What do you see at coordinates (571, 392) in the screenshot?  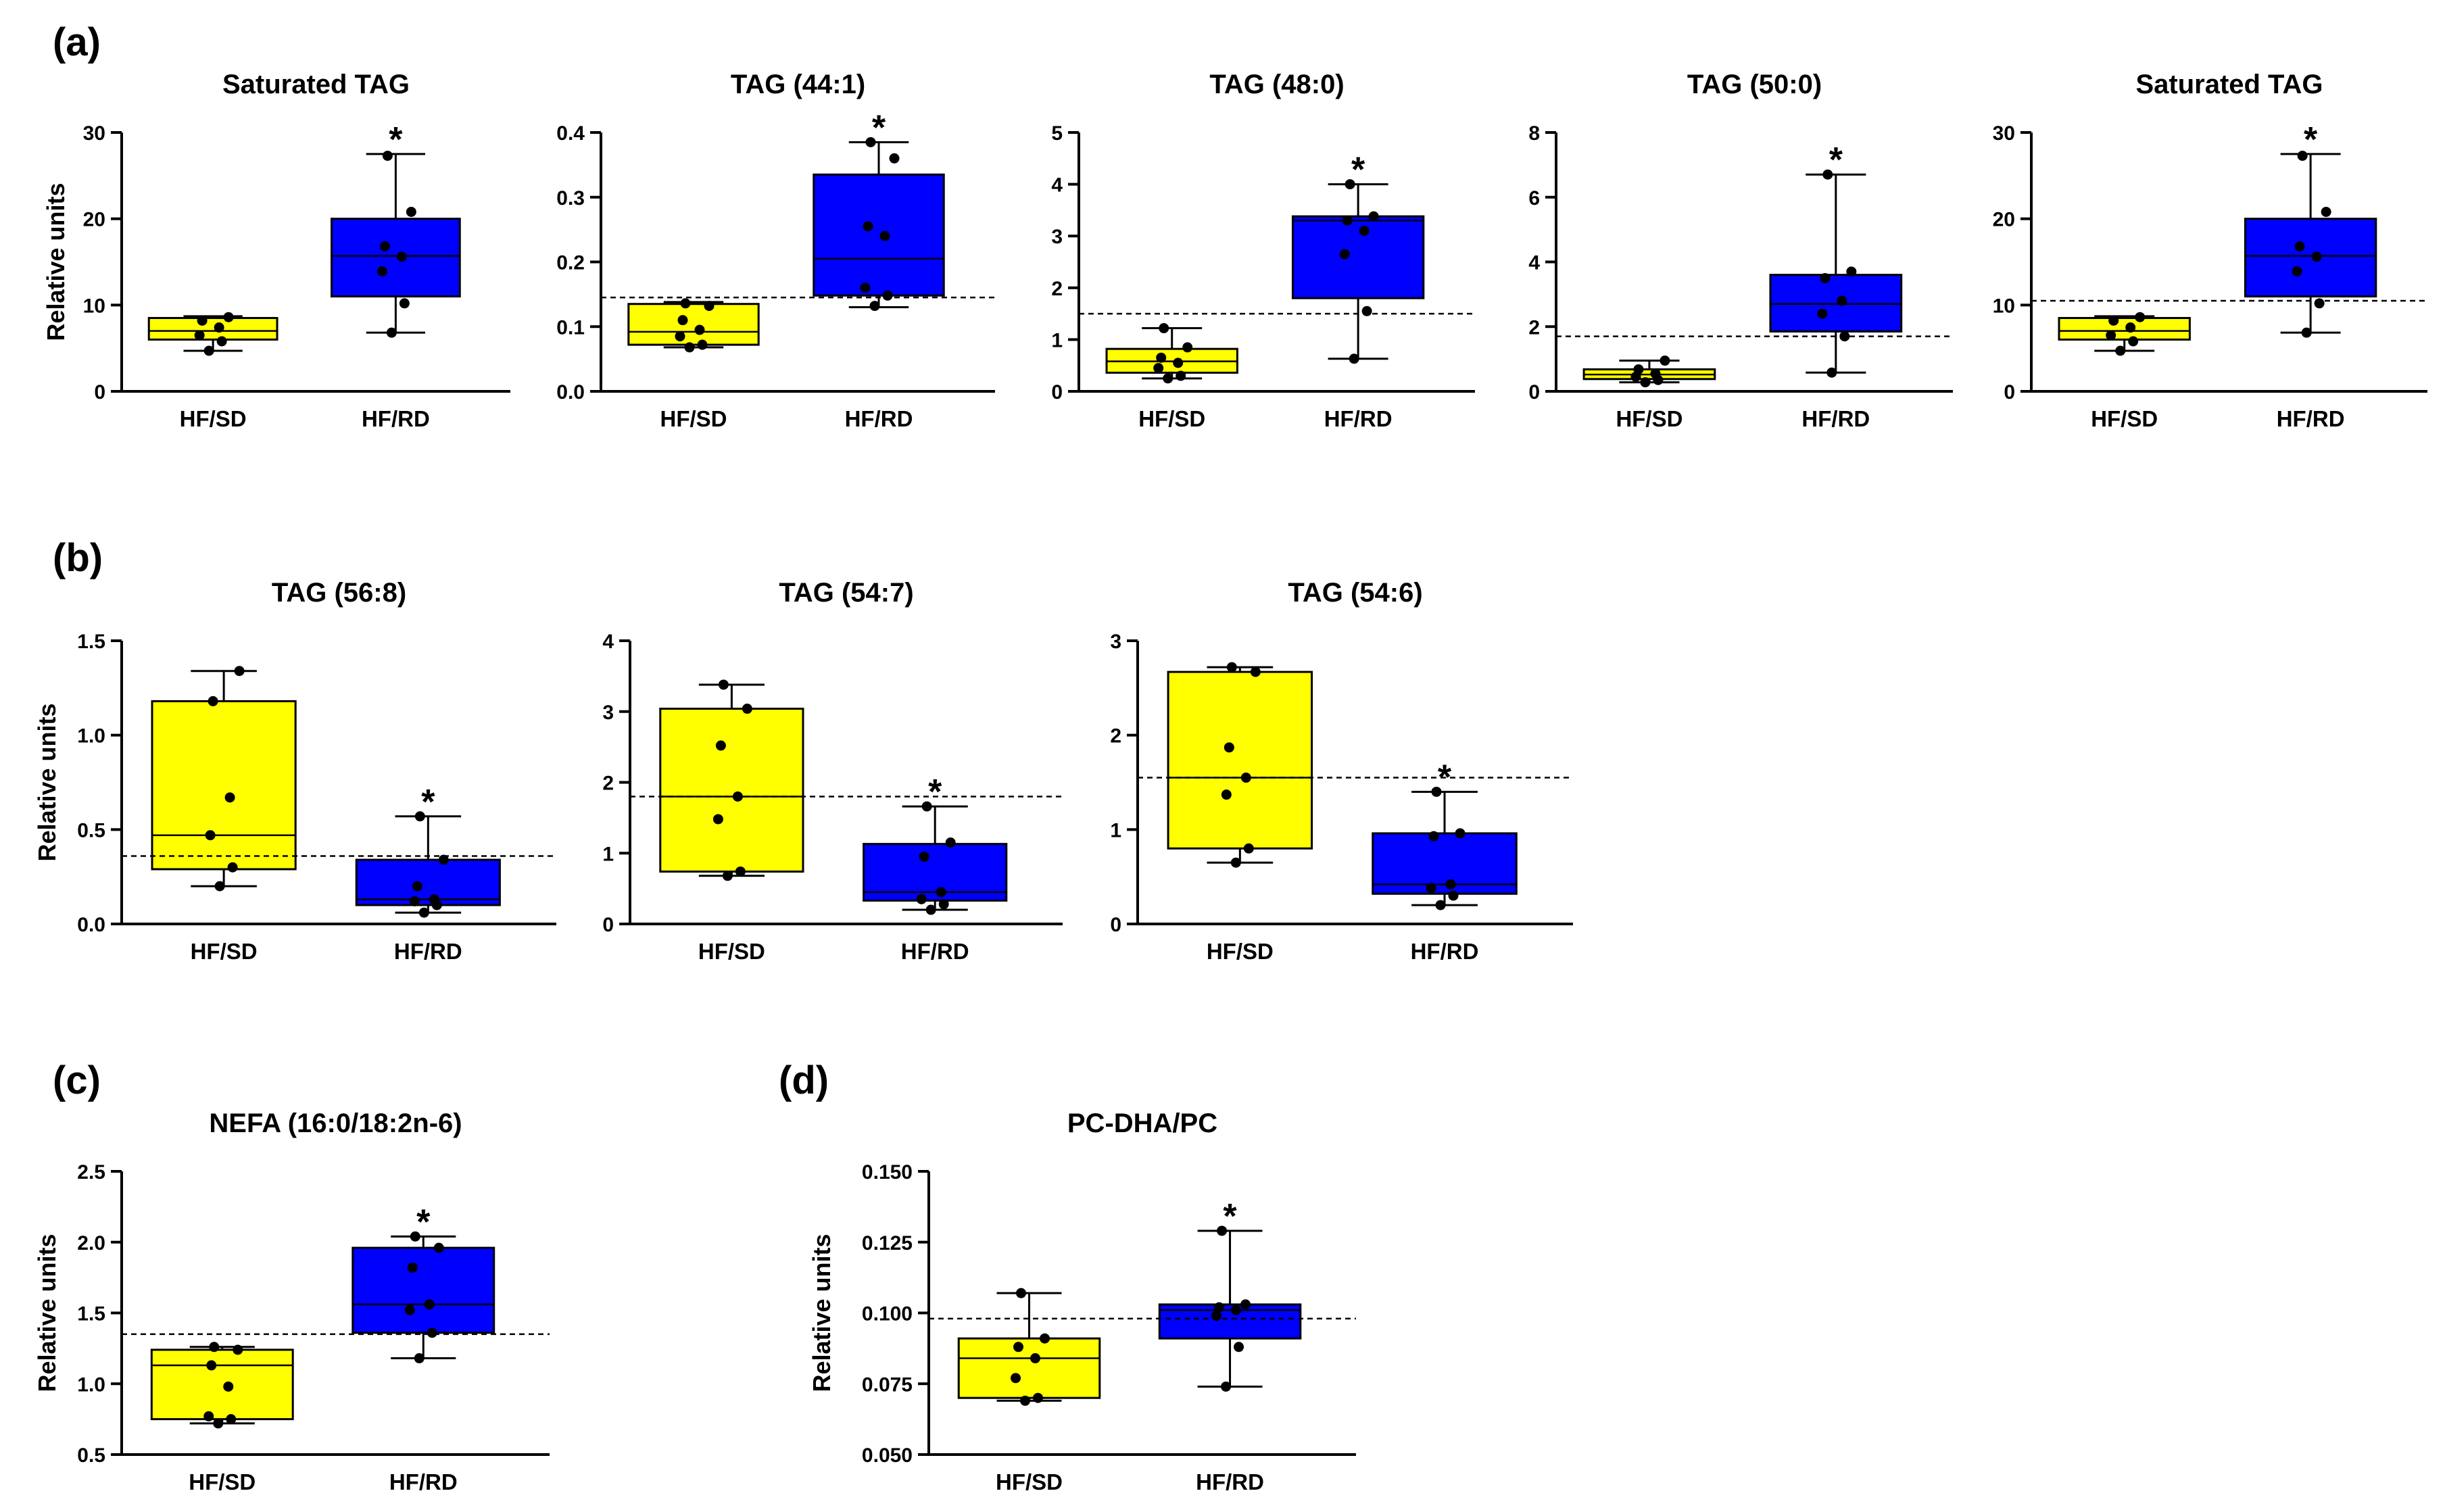 I see `y-tick-label: 0.0` at bounding box center [571, 392].